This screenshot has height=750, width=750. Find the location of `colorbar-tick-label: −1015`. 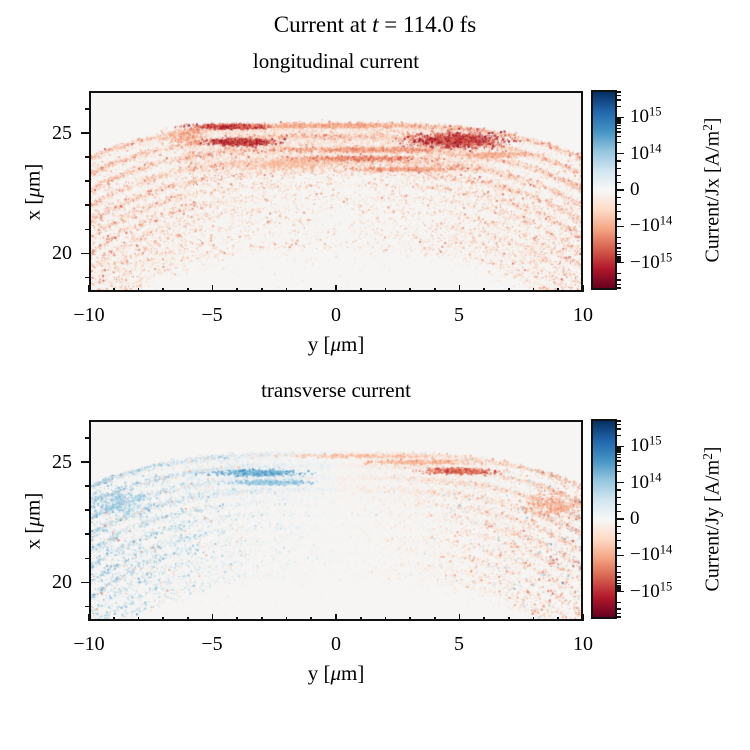

colorbar-tick-label: −1015 is located at coordinates (669, 592).